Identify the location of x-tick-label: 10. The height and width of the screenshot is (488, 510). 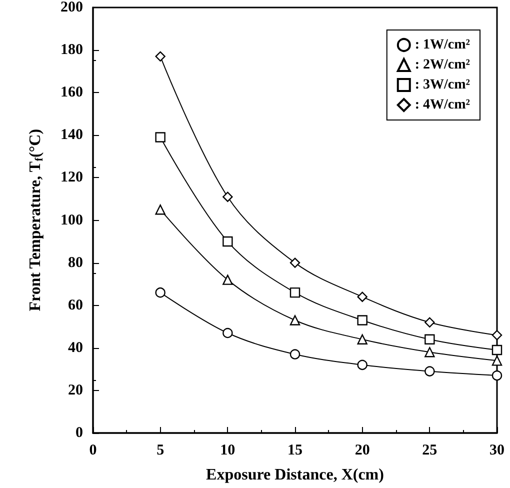
(228, 450).